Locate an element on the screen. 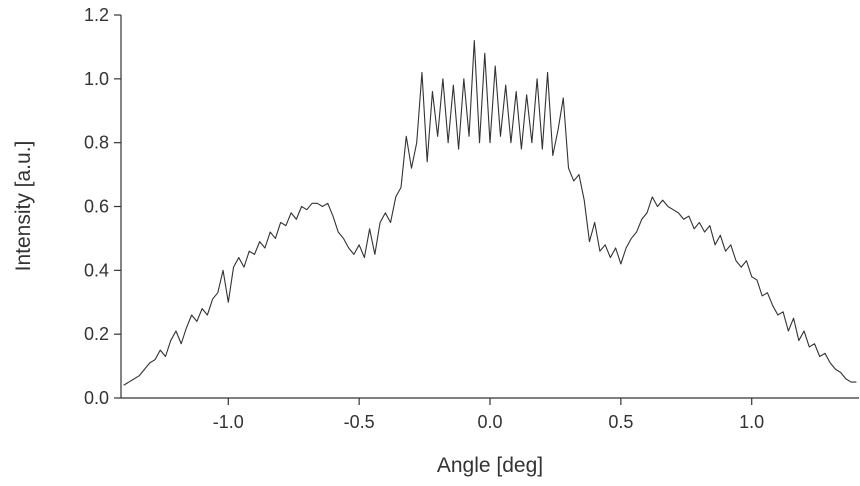 This screenshot has height=486, width=860. x-tick-label: -1.0 is located at coordinates (228, 422).